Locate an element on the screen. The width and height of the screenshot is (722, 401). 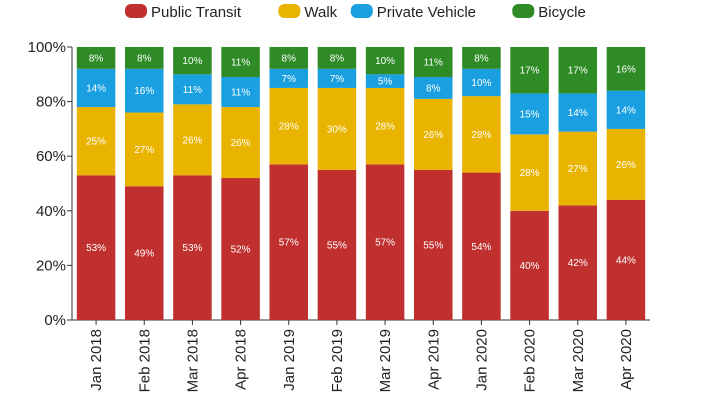
legend-item-public-transit: Public Transit is located at coordinates (183, 12).